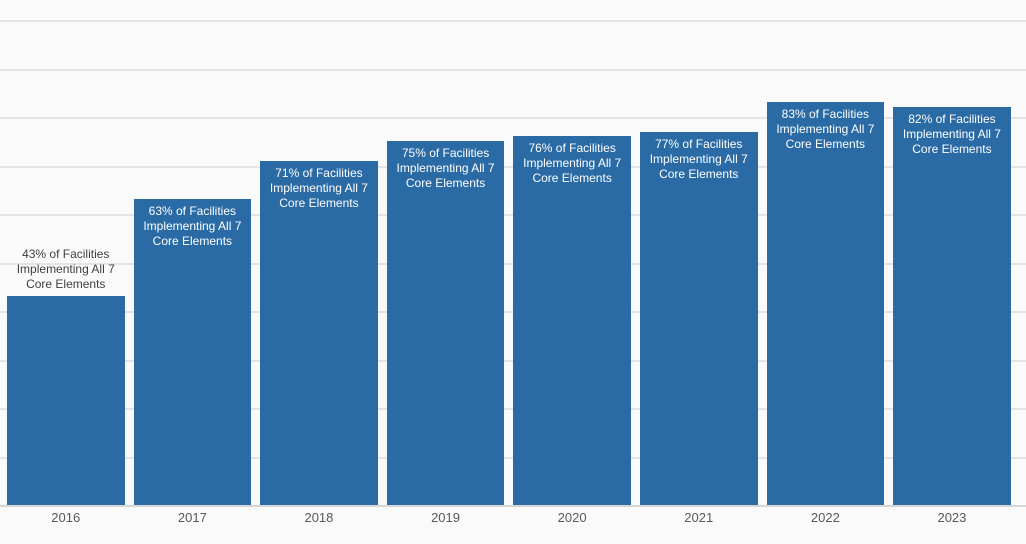 This screenshot has width=1026, height=544. I want to click on bar-2021, so click(699, 318).